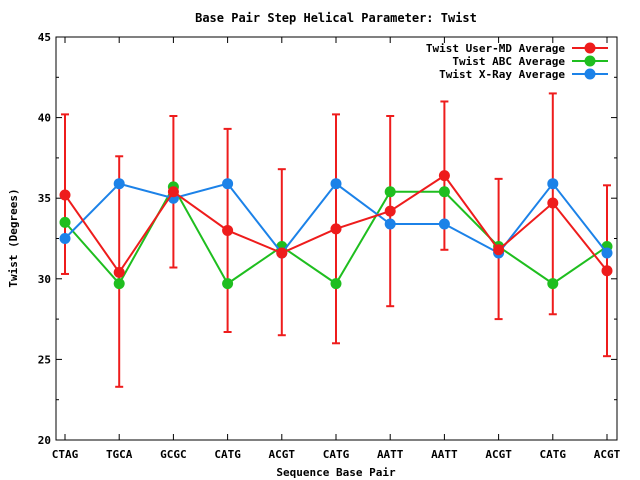 Image resolution: width=640 pixels, height=480 pixels. I want to click on x-tick-label-3: CATG, so click(227, 454).